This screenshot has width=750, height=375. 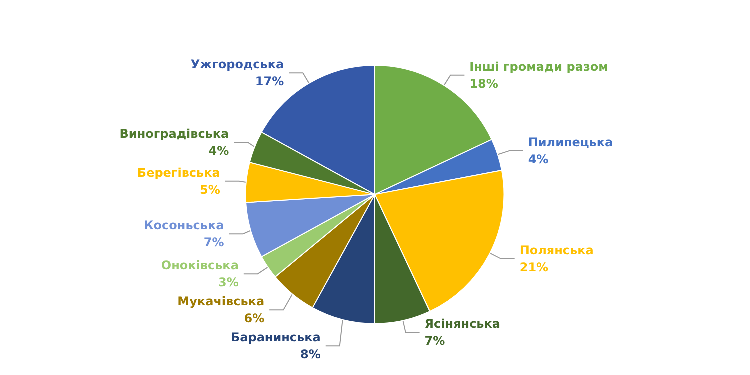 I want to click on slice-label: Пилипецька, so click(x=571, y=143).